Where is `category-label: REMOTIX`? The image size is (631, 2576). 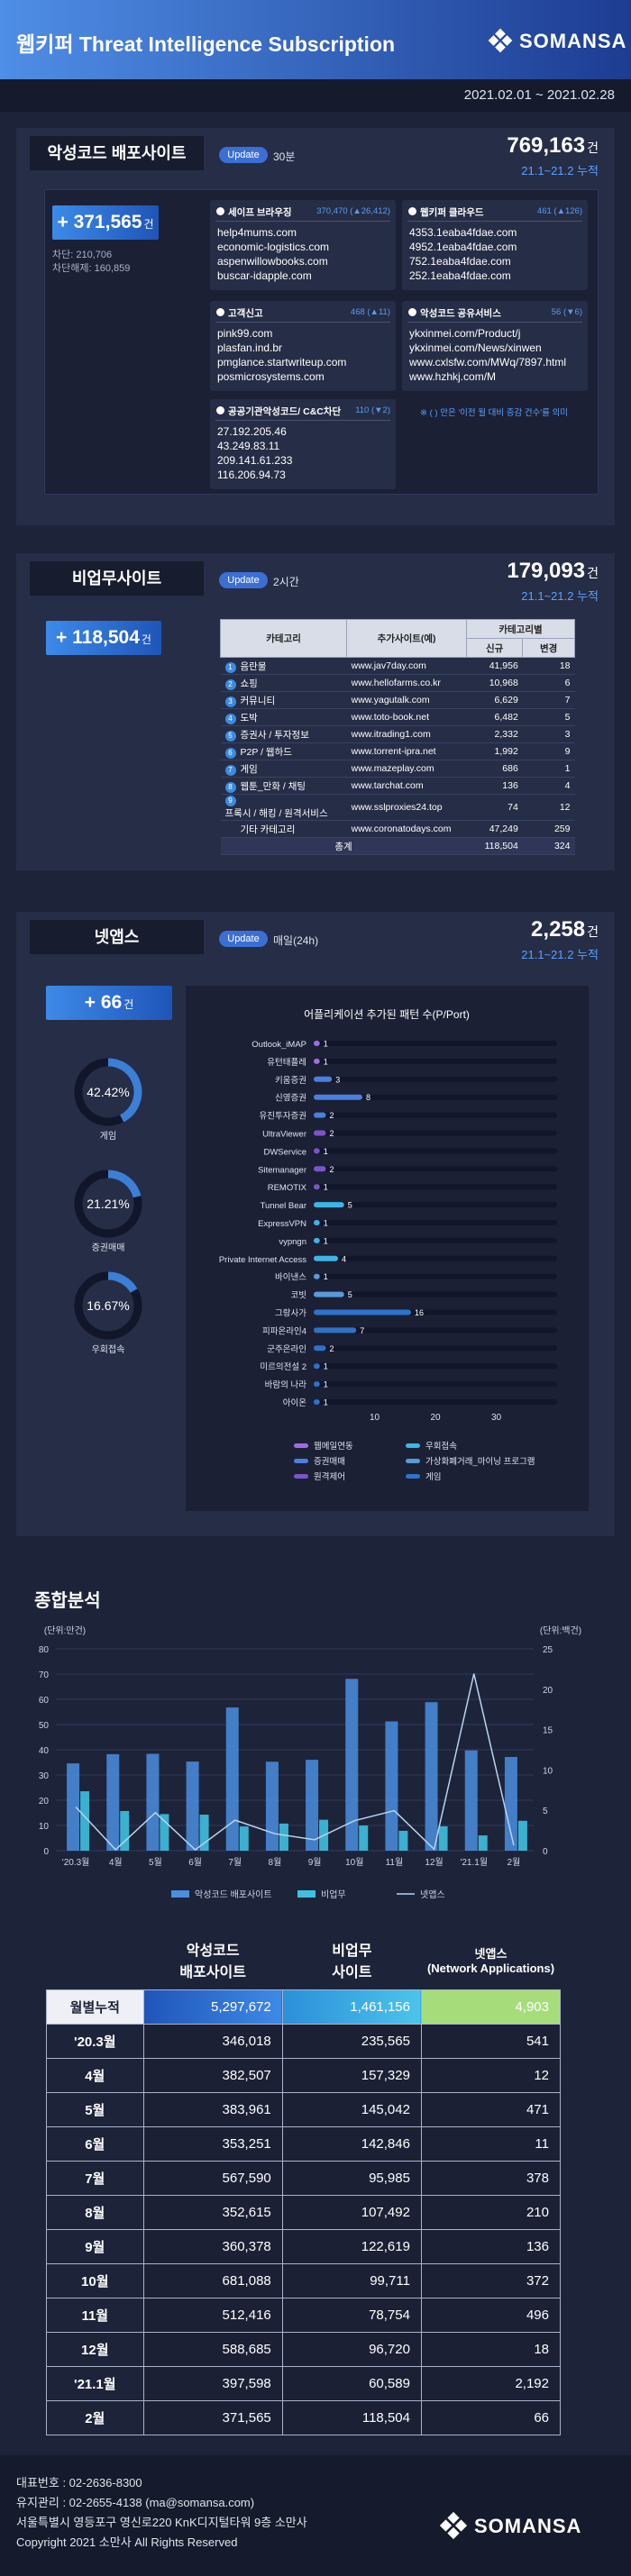 category-label: REMOTIX is located at coordinates (287, 1188).